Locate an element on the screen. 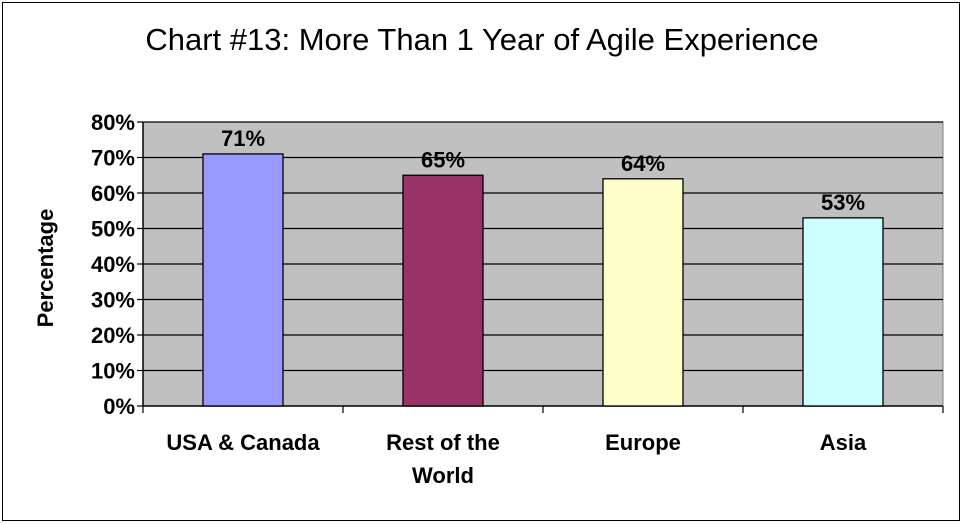 This screenshot has height=525, width=964. y-tick-label: 50% is located at coordinates (113, 229).